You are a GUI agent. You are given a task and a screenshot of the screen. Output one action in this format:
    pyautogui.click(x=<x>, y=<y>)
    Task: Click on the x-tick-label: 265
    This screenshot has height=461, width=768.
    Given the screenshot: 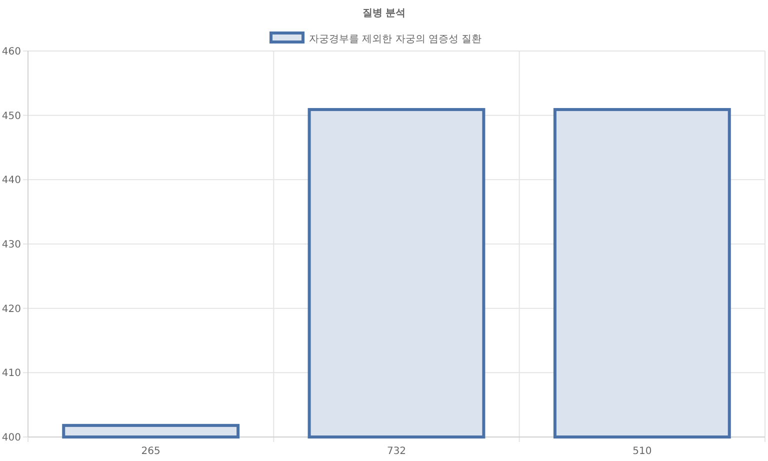 What is the action you would take?
    pyautogui.click(x=150, y=451)
    